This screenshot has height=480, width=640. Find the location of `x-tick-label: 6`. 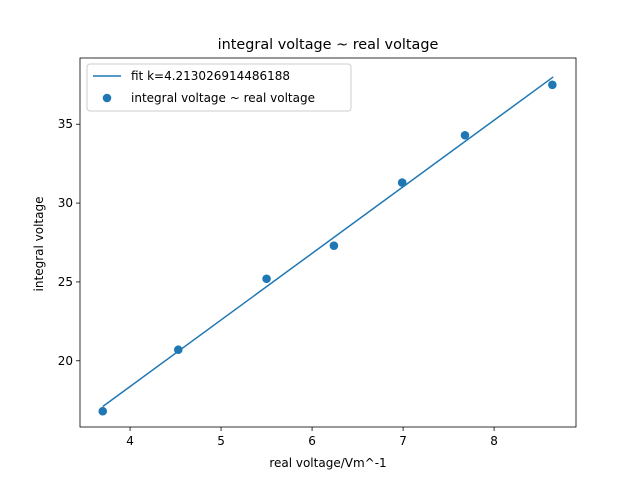

x-tick-label: 6 is located at coordinates (312, 441).